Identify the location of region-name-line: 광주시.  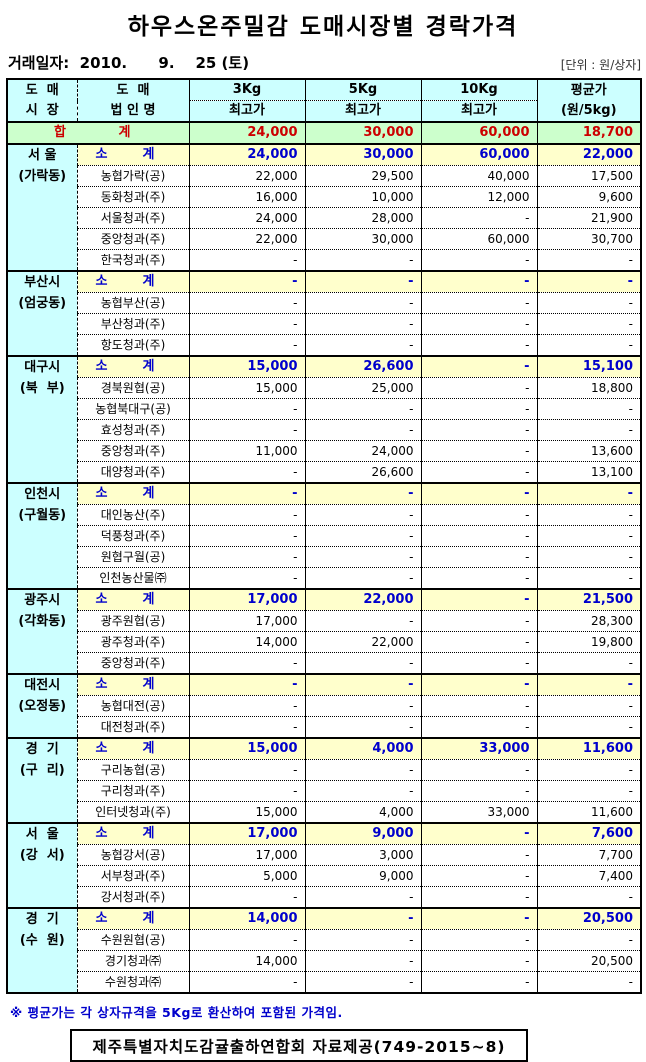
(42, 600).